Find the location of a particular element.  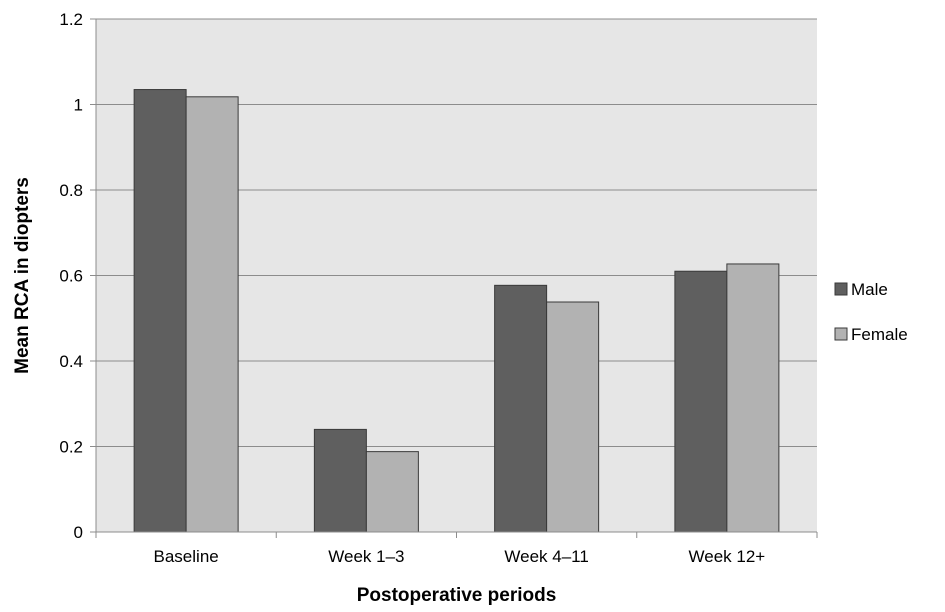

x-tick-label: Baseline is located at coordinates (186, 556).